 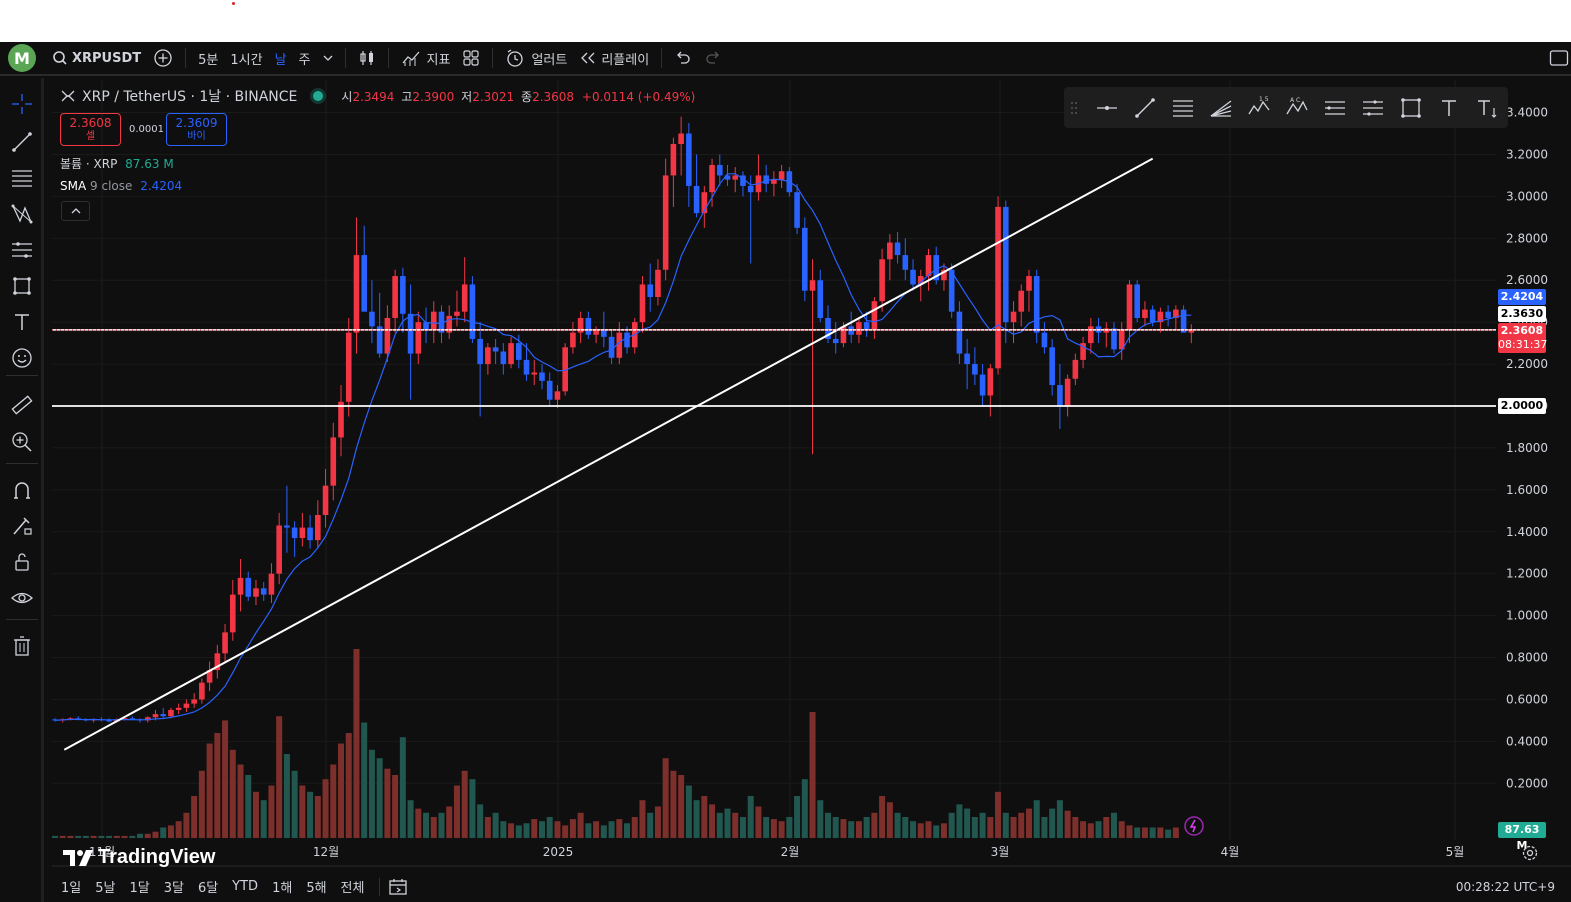 What do you see at coordinates (1557, 58) in the screenshot?
I see `fullscreen-button` at bounding box center [1557, 58].